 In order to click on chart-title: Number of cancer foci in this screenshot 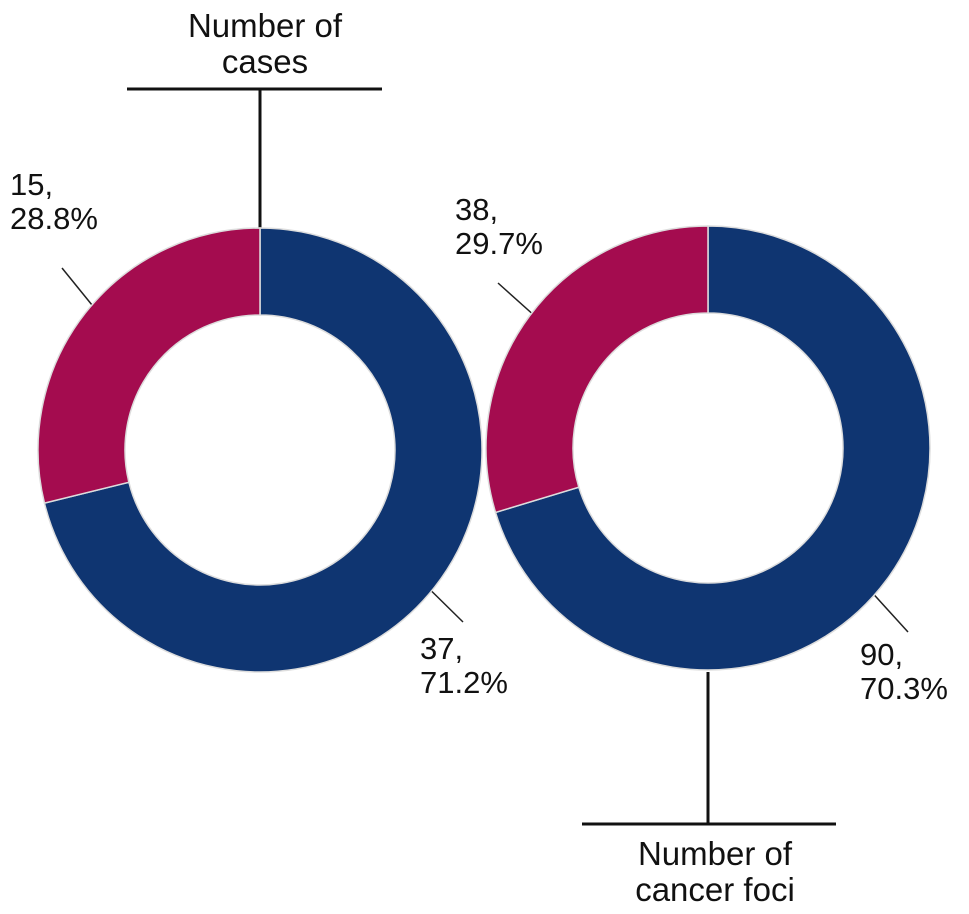, I will do `click(715, 871)`.